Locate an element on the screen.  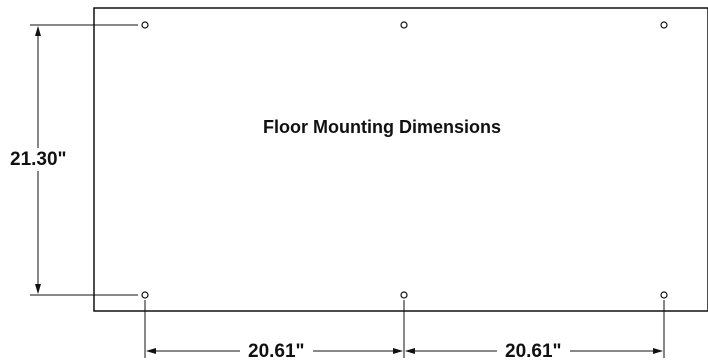
horizontal-dimension-lines is located at coordinates (404, 329).